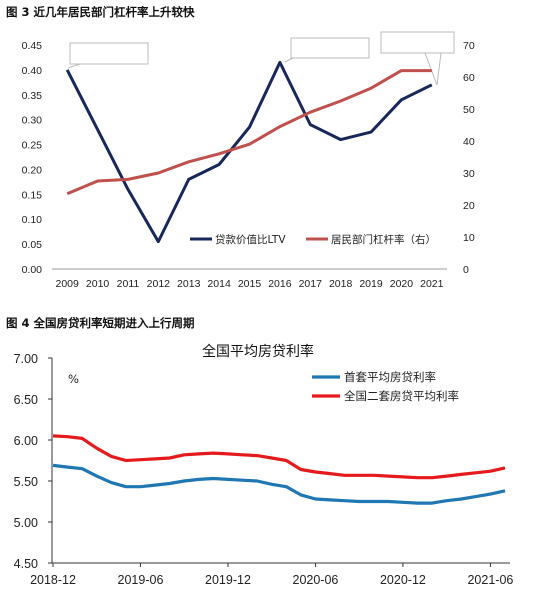 The width and height of the screenshot is (537, 592). What do you see at coordinates (401, 396) in the screenshot?
I see `legend-label: 全国二套房贷平均利率` at bounding box center [401, 396].